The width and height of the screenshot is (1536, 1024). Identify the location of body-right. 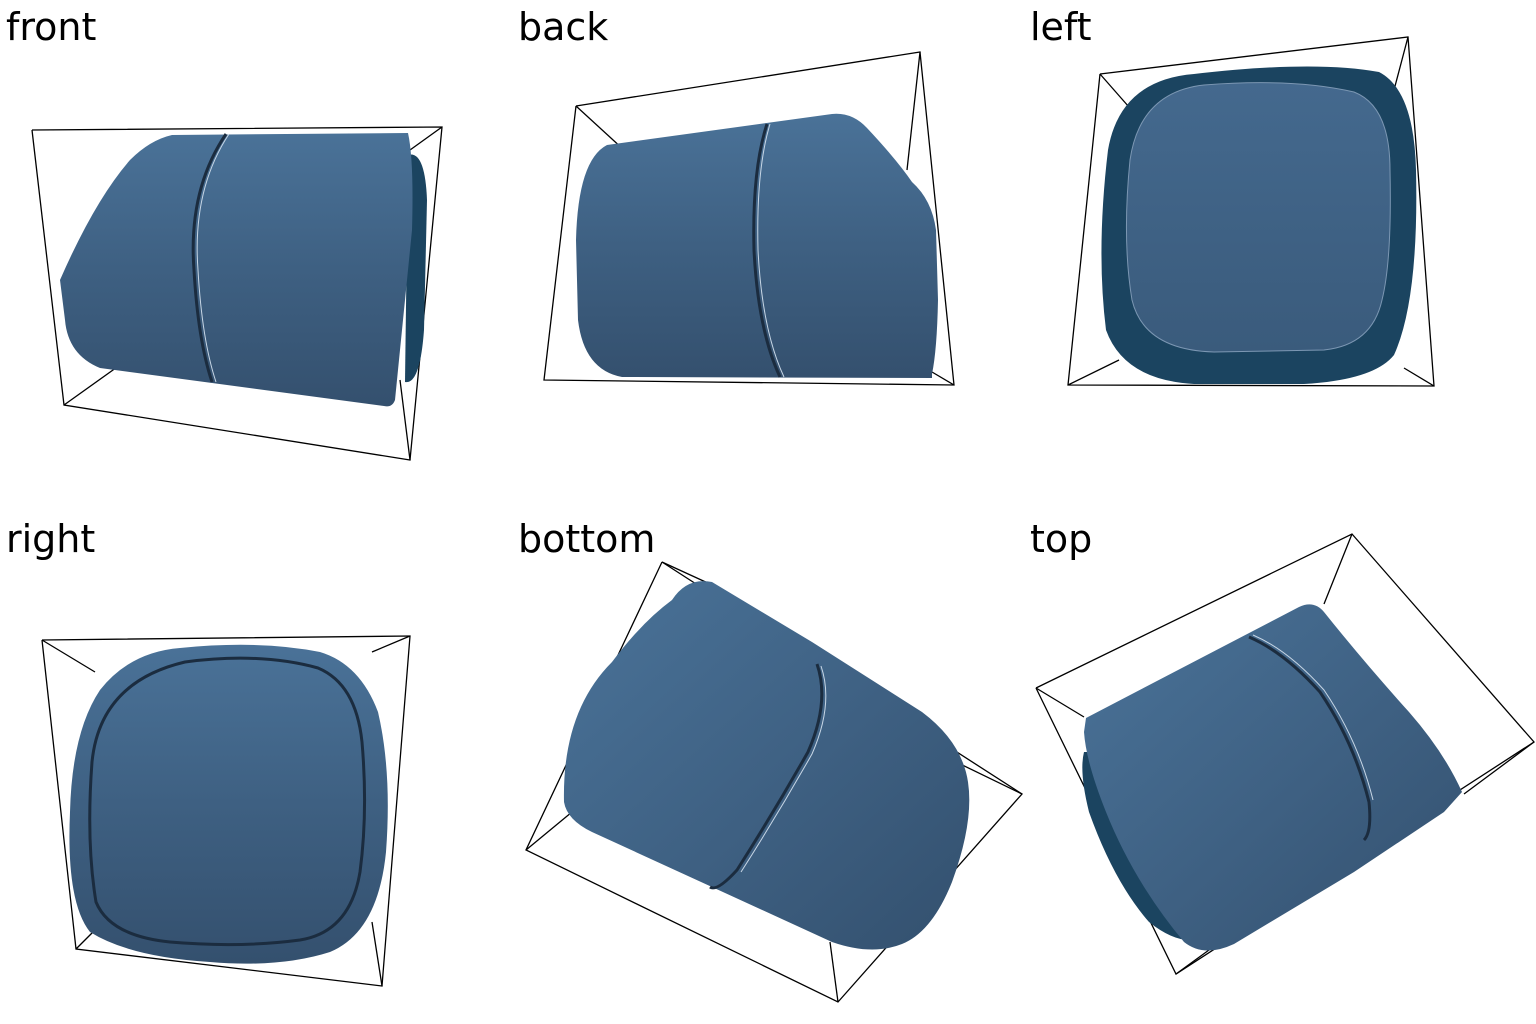
(228, 804).